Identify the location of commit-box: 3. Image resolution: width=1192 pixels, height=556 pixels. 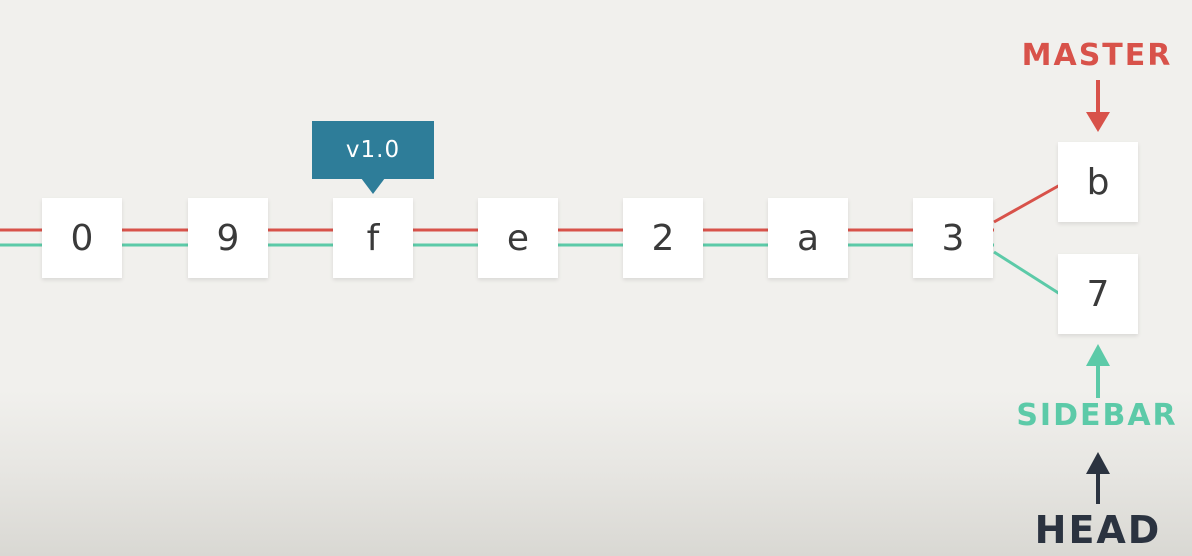
(953, 238).